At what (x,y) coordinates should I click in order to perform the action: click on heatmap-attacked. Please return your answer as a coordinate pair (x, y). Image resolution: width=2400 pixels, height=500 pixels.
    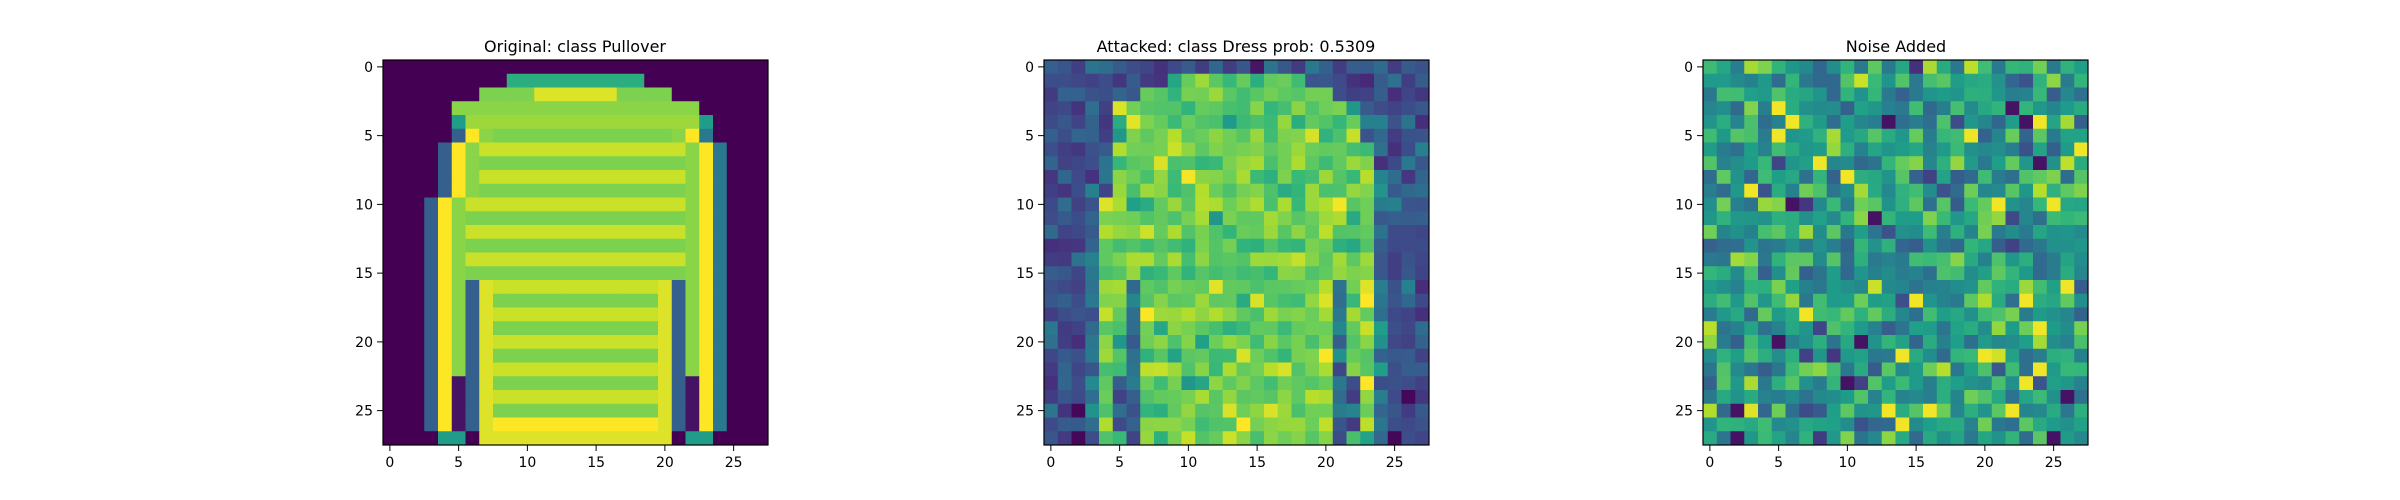
    Looking at the image, I should click on (1237, 253).